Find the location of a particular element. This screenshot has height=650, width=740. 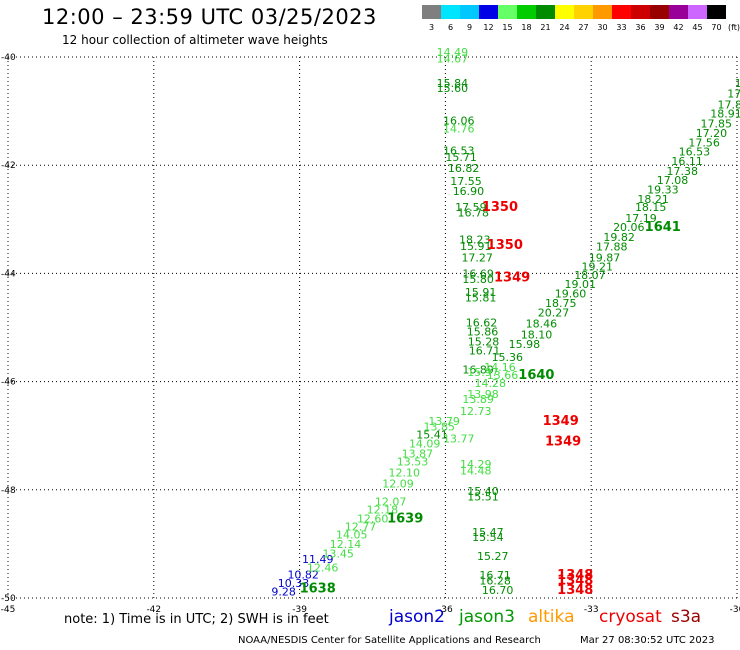

satellite-jason3: jason3 is located at coordinates (487, 617).